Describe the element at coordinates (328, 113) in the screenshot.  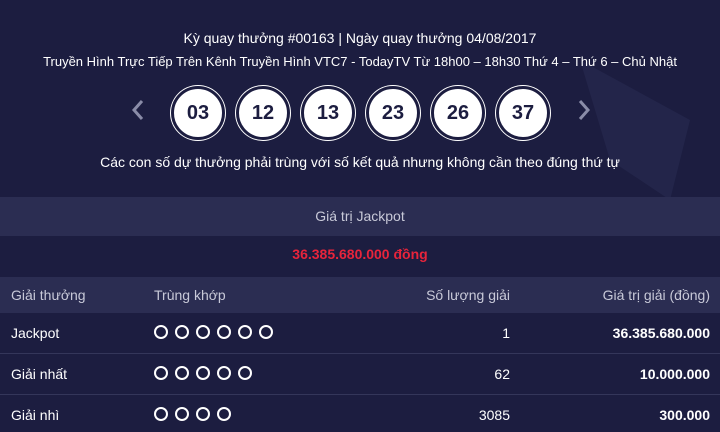
I see `result-ball: 13` at that location.